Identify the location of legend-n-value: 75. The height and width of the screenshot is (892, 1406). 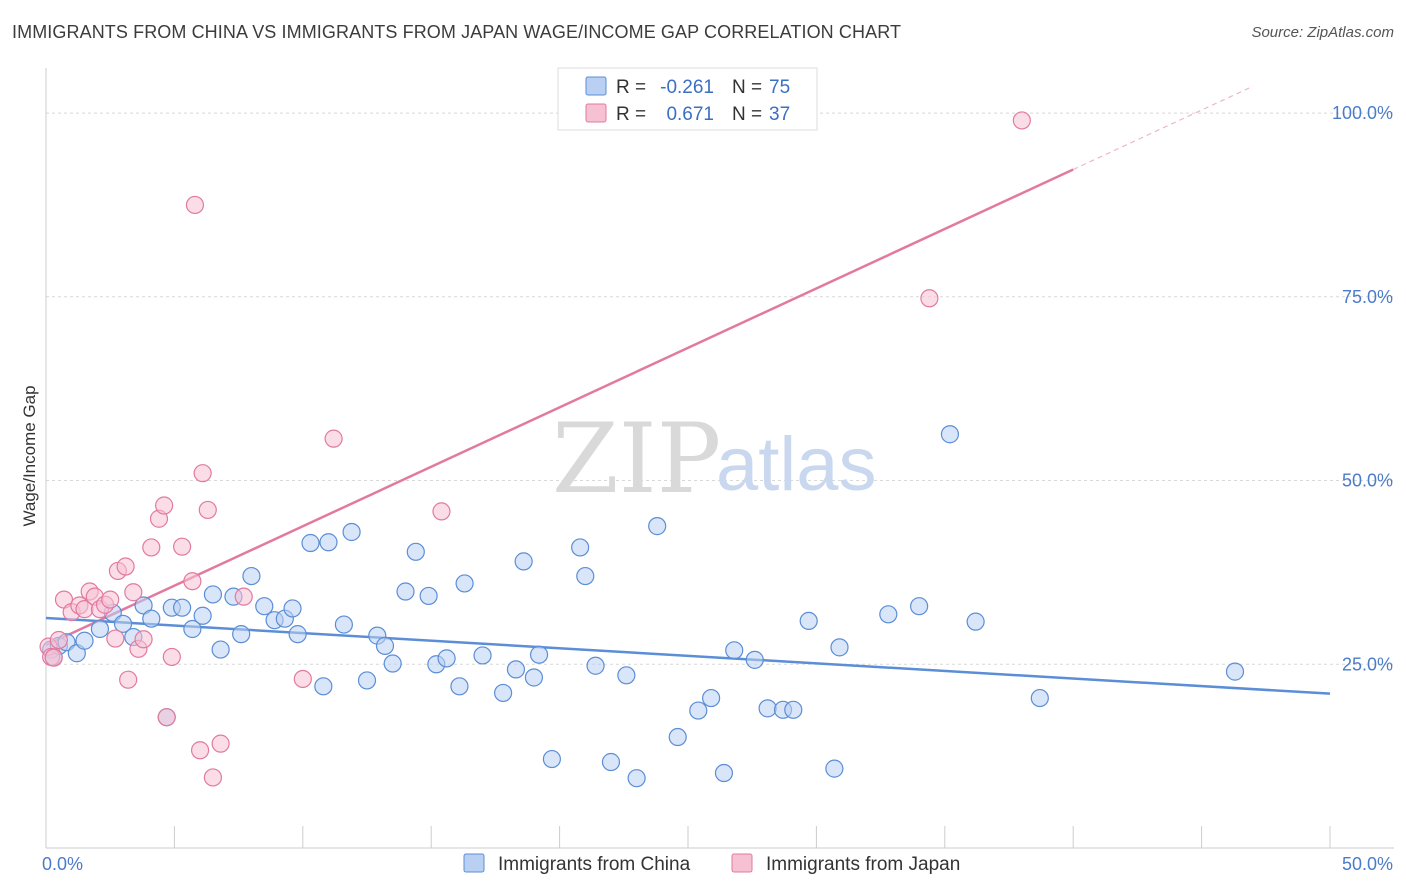
(779, 87).